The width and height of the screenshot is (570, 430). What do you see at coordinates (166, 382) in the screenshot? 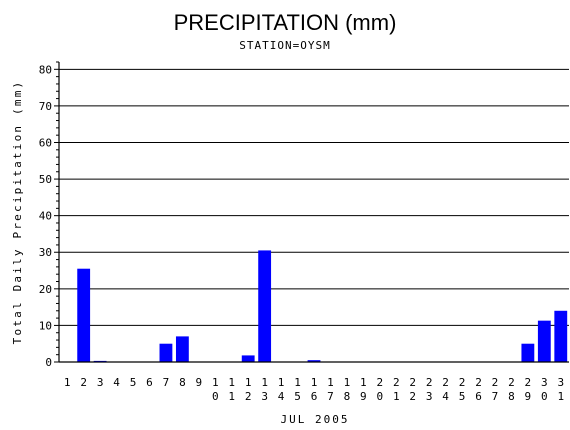
I see `x-tick-label: 7` at bounding box center [166, 382].